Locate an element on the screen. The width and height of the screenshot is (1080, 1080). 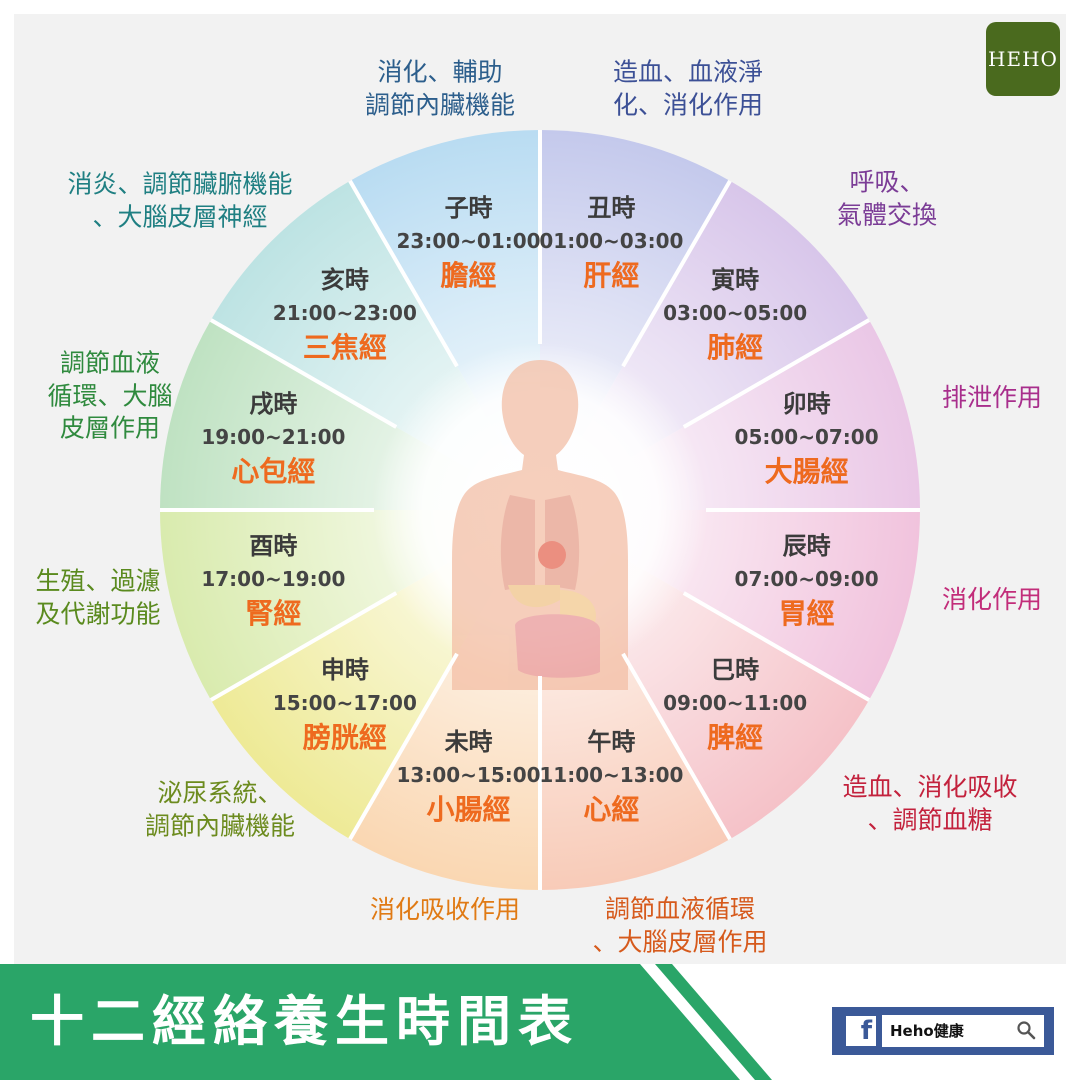
meridian-name: 肺經 is located at coordinates (735, 347).